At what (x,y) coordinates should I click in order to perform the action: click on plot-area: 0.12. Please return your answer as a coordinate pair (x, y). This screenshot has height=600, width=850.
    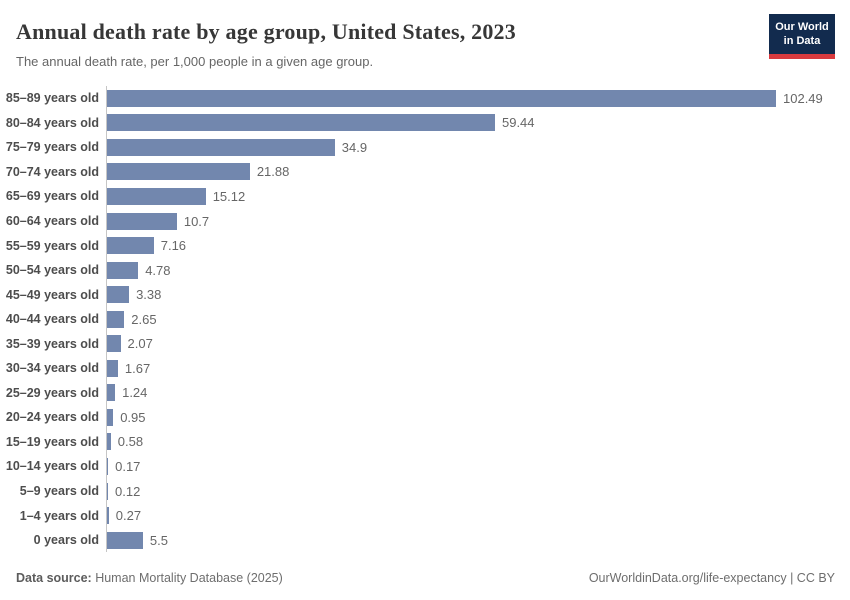
    Looking at the image, I should click on (478, 491).